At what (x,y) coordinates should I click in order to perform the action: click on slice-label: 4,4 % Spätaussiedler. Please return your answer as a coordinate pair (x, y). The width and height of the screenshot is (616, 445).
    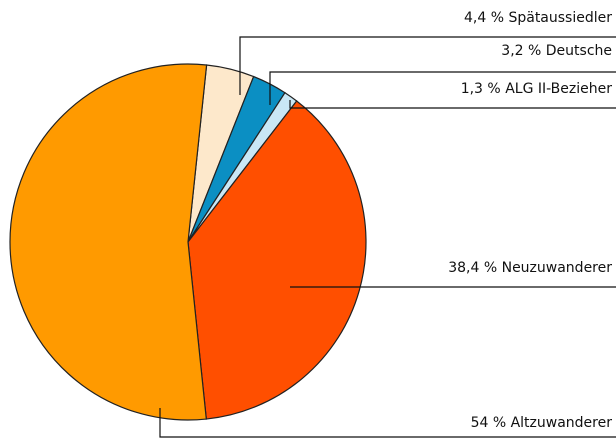
    Looking at the image, I should click on (538, 18).